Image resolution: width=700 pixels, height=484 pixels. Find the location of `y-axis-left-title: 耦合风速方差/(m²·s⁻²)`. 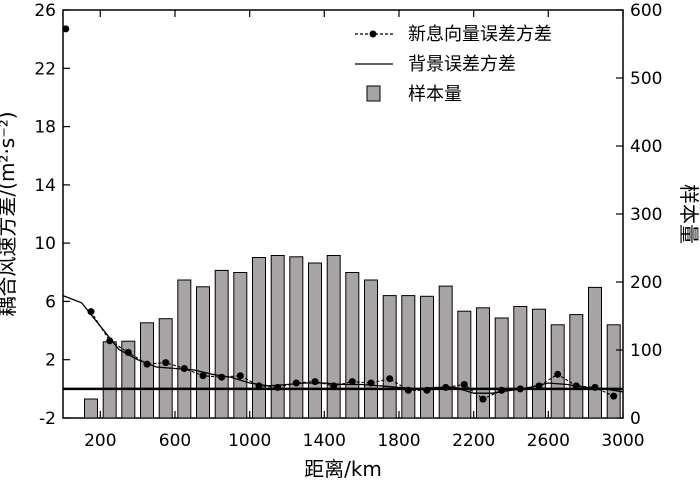

y-axis-left-title: 耦合风速方差/(m²·s⁻²) is located at coordinates (9, 213).